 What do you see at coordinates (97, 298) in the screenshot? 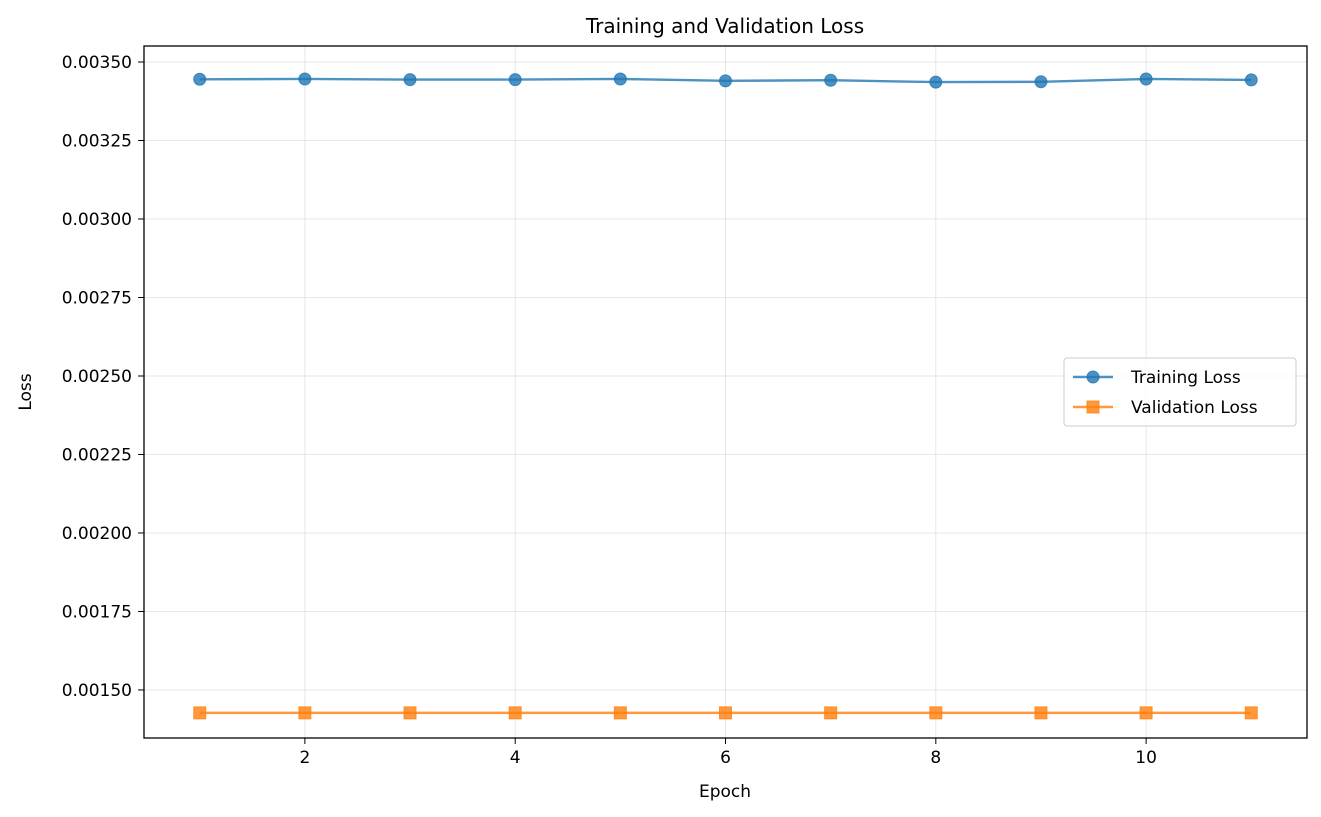
I see `y-tick-label: 0.00275` at bounding box center [97, 298].